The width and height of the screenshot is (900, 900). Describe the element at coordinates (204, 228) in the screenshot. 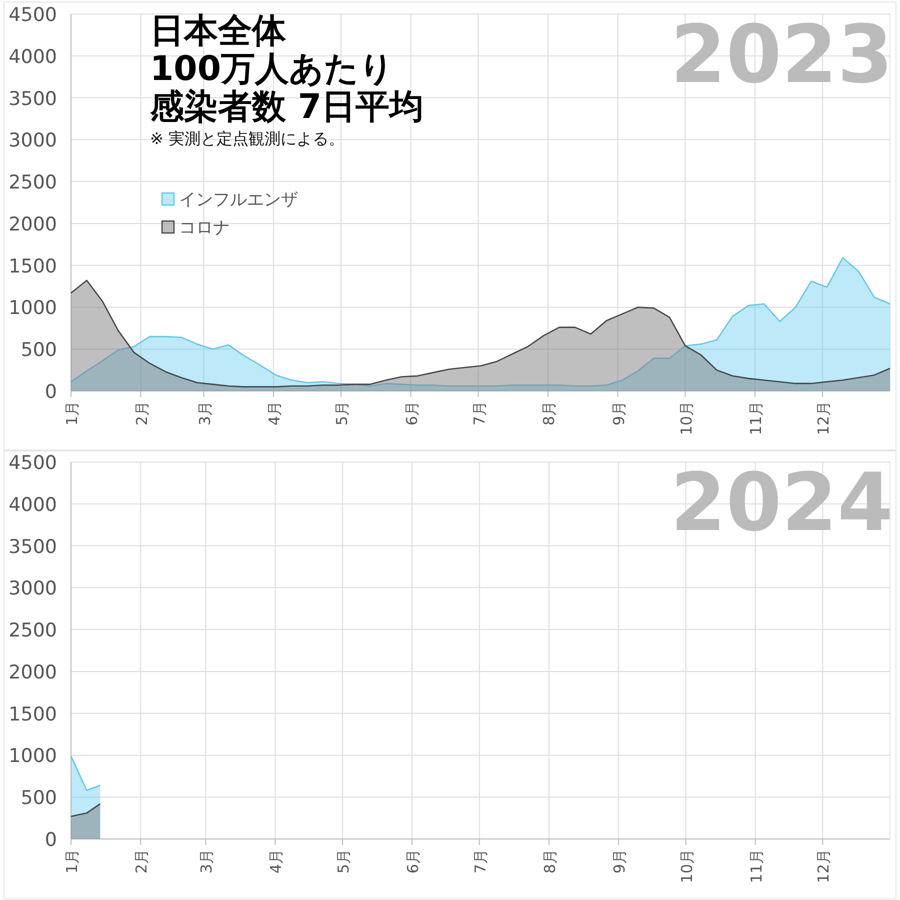

I see `legend-label: コロナ` at that location.